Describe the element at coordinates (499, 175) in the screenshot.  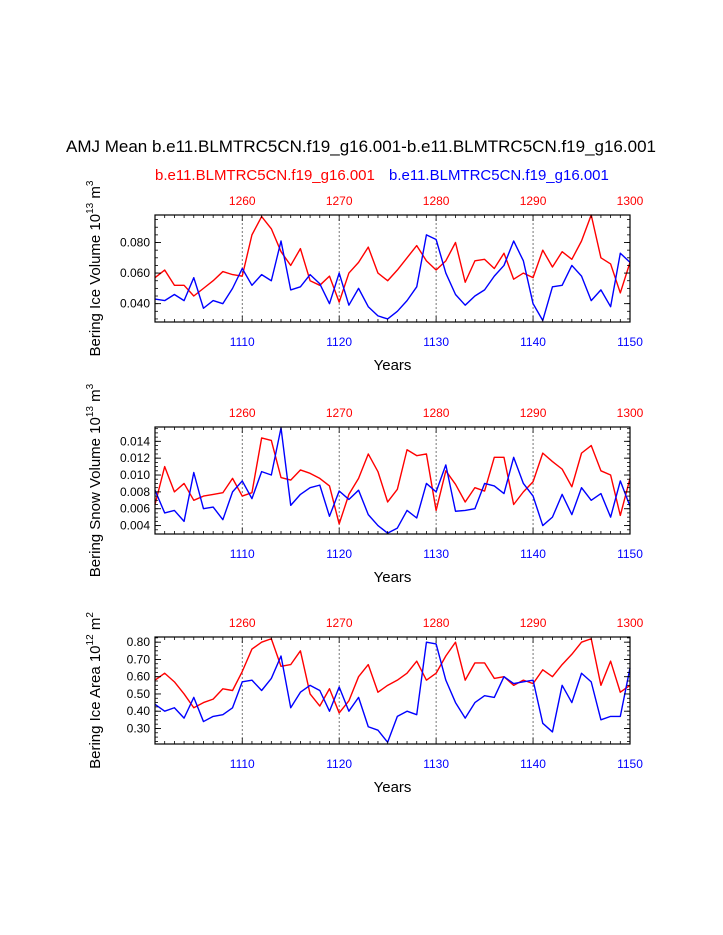
I see `legend-blue-label: b.e11.BLMTRC5CN.f19_g16.001` at that location.